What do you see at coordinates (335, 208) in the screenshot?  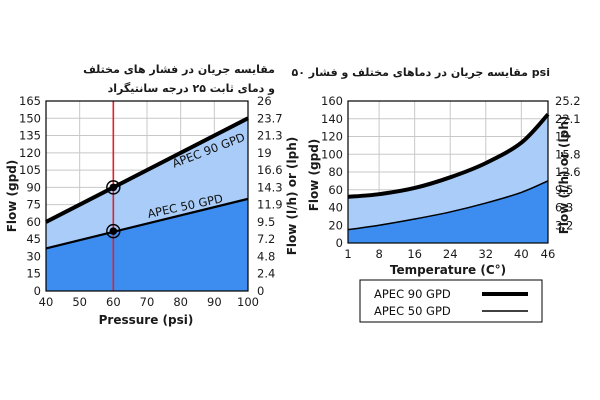 I see `right-y-tick: 40` at bounding box center [335, 208].